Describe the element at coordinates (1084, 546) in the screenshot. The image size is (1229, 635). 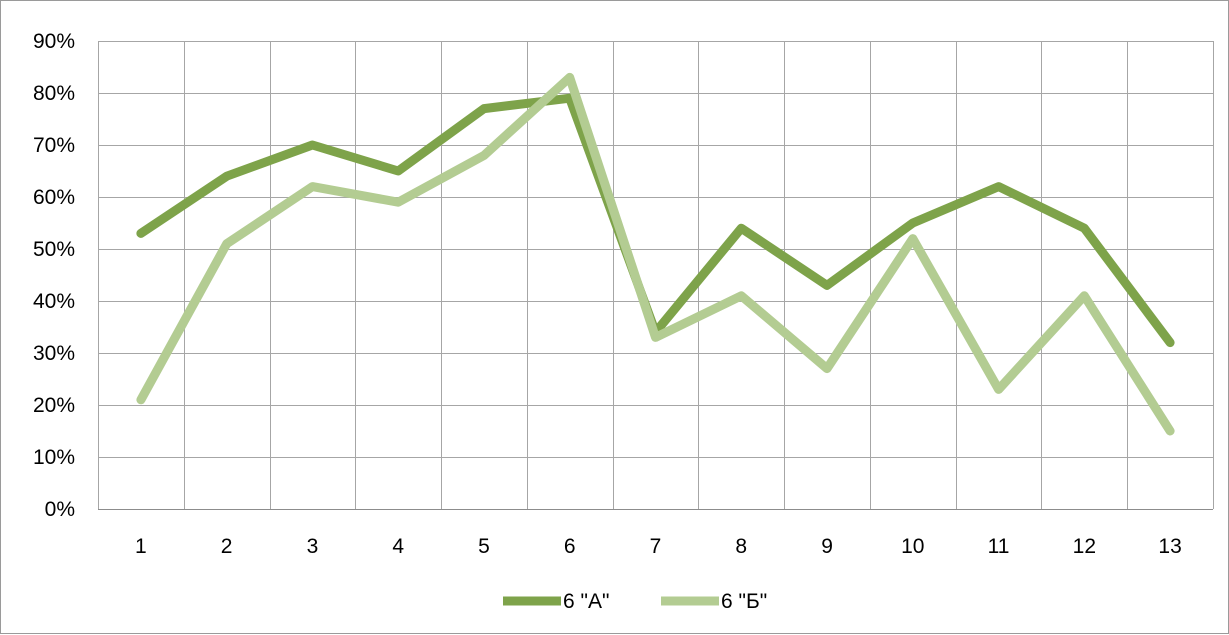
I see `x-tick-label: 12` at that location.